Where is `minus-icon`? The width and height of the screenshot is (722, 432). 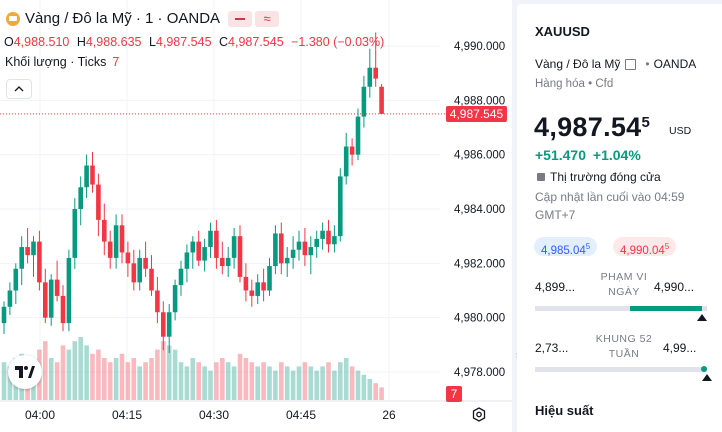
minus-icon is located at coordinates (240, 18).